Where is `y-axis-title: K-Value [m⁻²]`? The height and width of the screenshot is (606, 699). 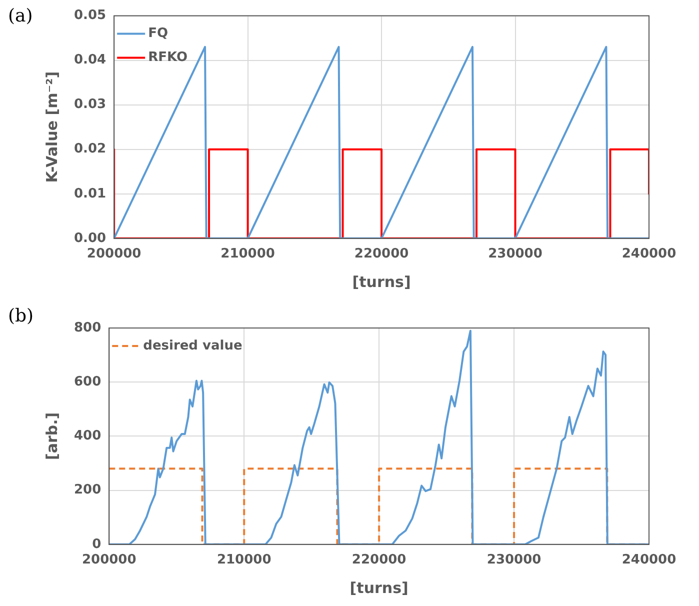 y-axis-title: K-Value [m⁻²] is located at coordinates (51, 127).